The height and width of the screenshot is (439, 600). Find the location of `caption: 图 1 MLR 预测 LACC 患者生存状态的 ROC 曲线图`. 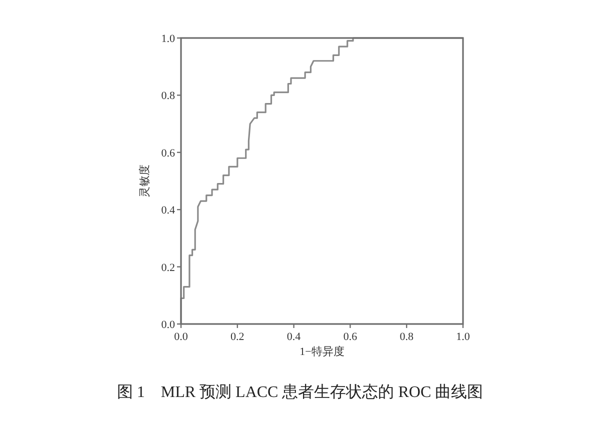

caption: 图 1 MLR 预测 LACC 患者生存状态的 ROC 曲线图 is located at coordinates (300, 392).